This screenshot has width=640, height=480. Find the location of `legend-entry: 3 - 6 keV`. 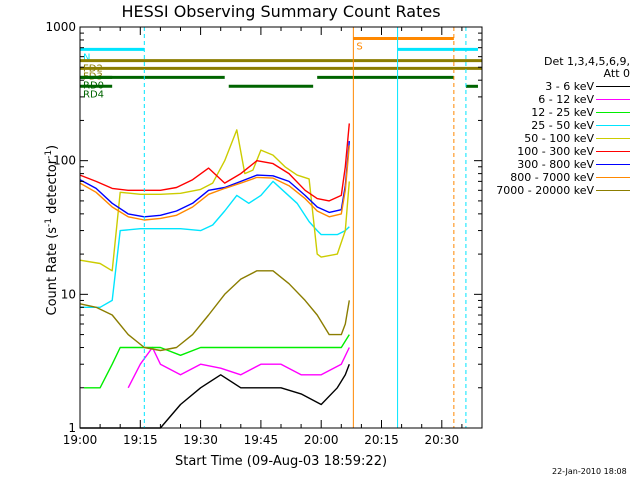

legend-entry: 3 - 6 keV is located at coordinates (561, 86).